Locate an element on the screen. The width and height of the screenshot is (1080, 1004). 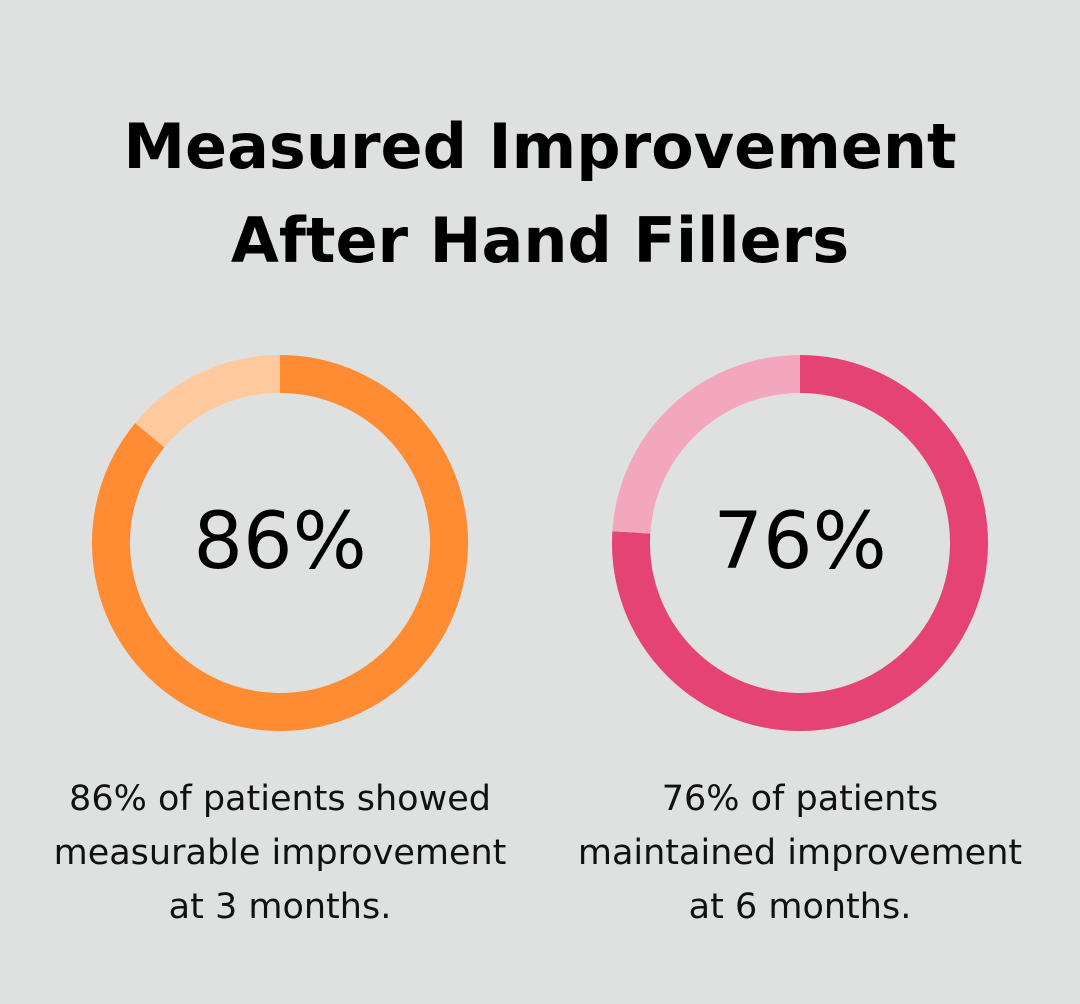
caption-2-line-3: at 6 months. is located at coordinates (800, 907).